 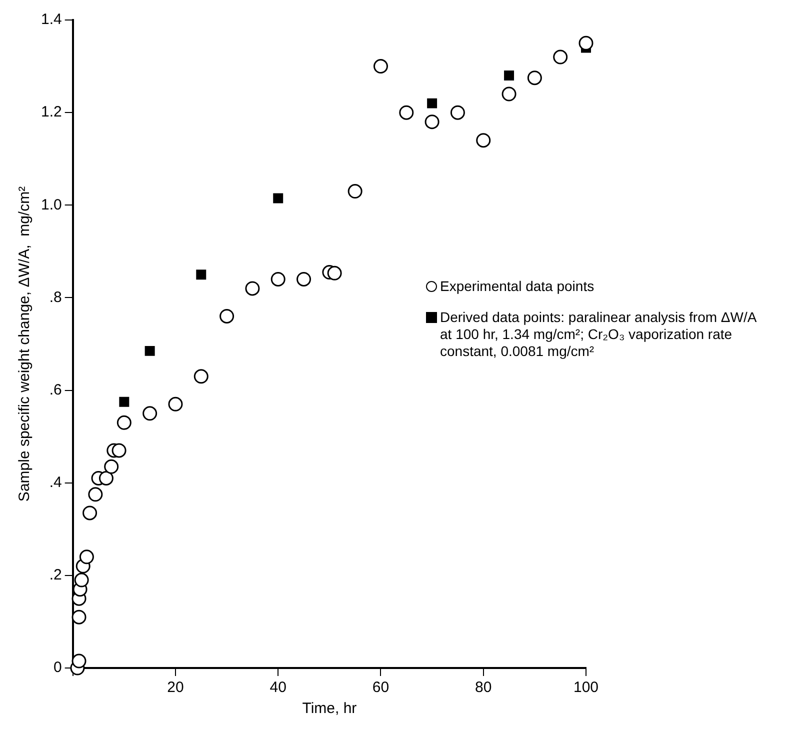 What do you see at coordinates (586, 687) in the screenshot?
I see `x-tick-label: 100` at bounding box center [586, 687].